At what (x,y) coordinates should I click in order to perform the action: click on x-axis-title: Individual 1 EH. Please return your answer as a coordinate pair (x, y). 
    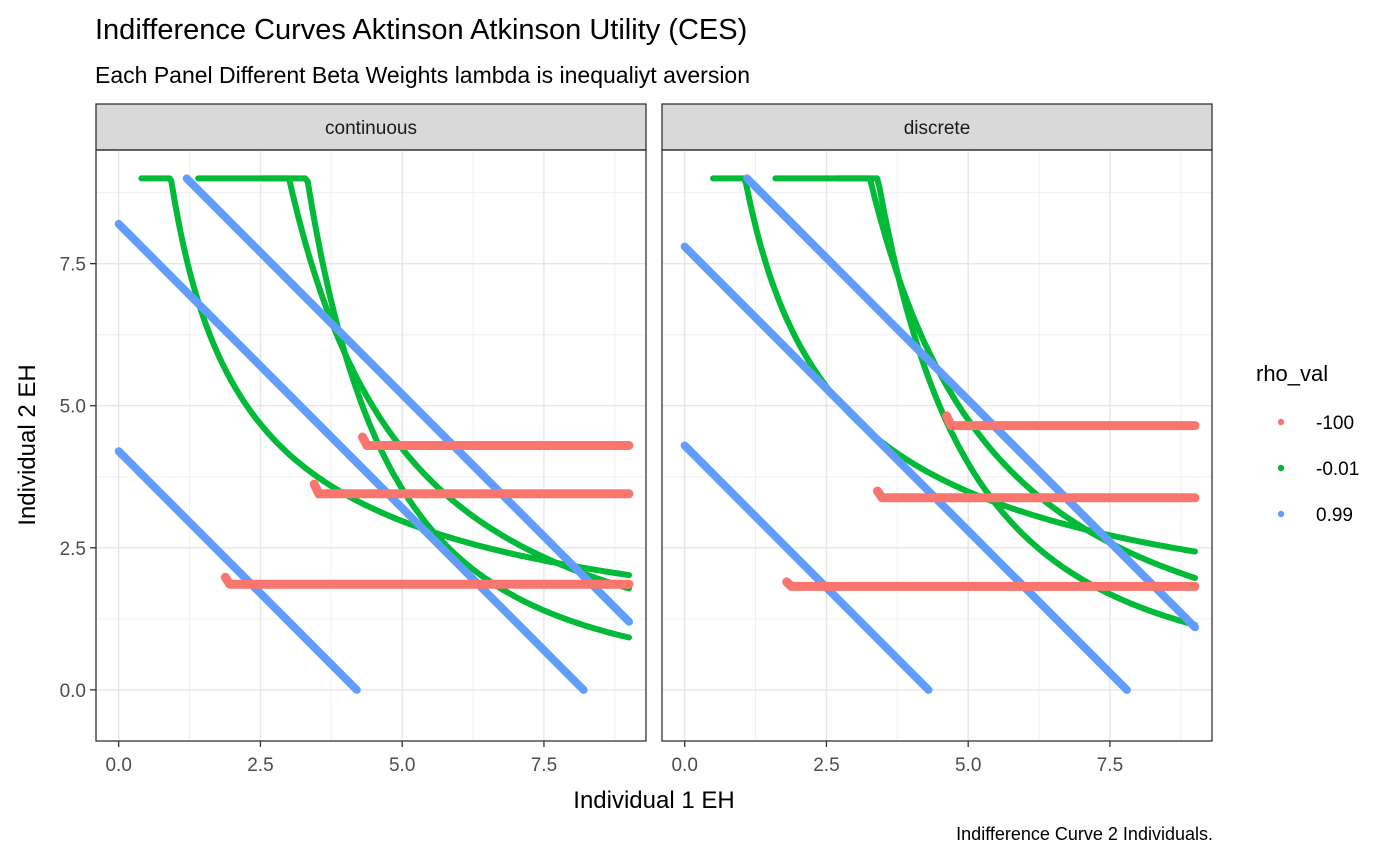
    Looking at the image, I should click on (653, 800).